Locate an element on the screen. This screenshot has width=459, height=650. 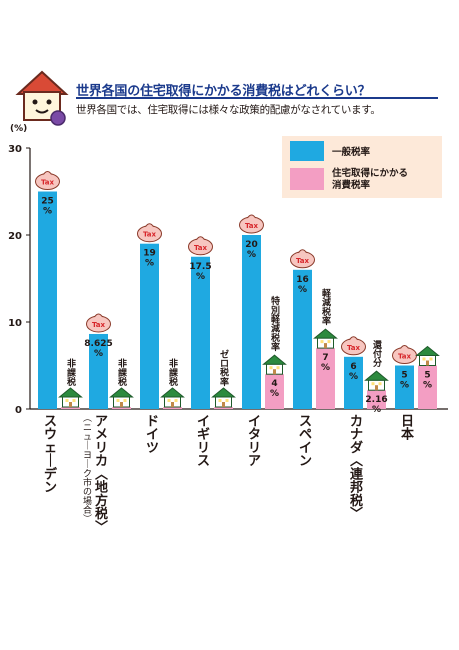
category-label: 日本 is located at coordinates (407, 428).